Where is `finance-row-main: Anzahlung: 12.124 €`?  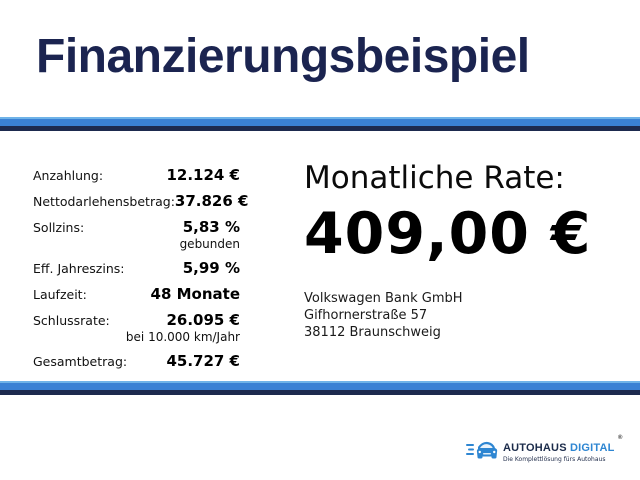 finance-row-main: Anzahlung: 12.124 € is located at coordinates (136, 175).